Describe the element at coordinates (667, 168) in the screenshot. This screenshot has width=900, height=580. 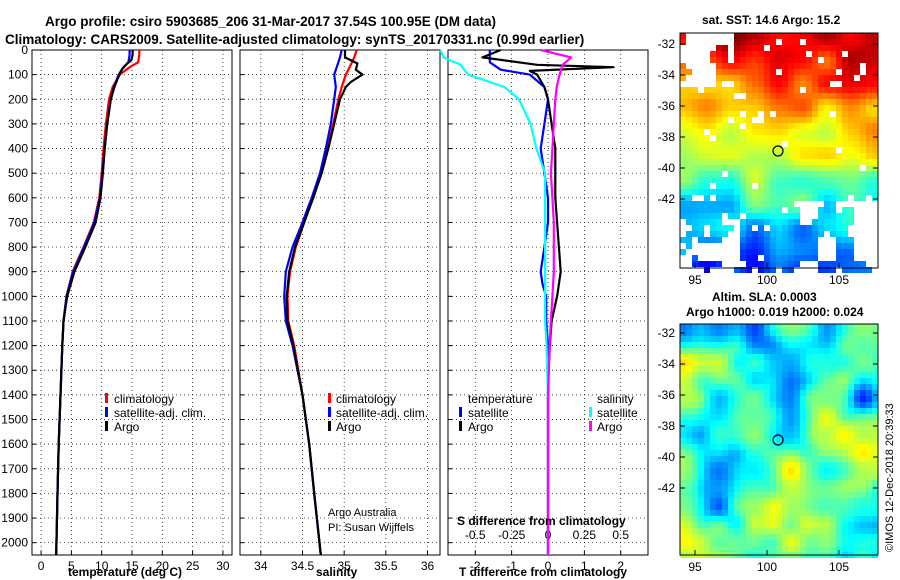
I see `sst-map-y-tick-label: -40` at that location.